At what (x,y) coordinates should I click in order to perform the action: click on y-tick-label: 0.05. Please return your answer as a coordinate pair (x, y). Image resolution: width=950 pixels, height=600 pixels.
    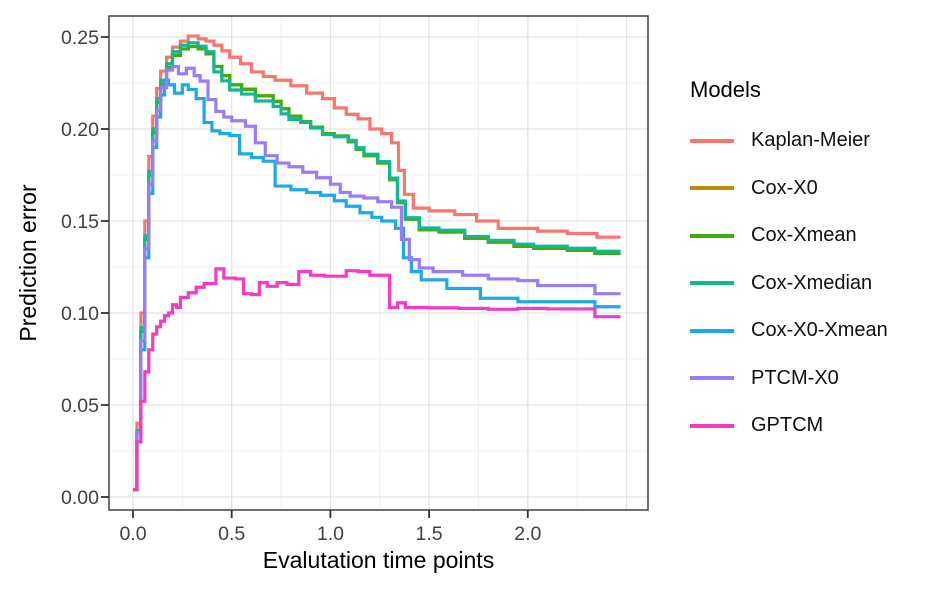
    Looking at the image, I should click on (80, 406).